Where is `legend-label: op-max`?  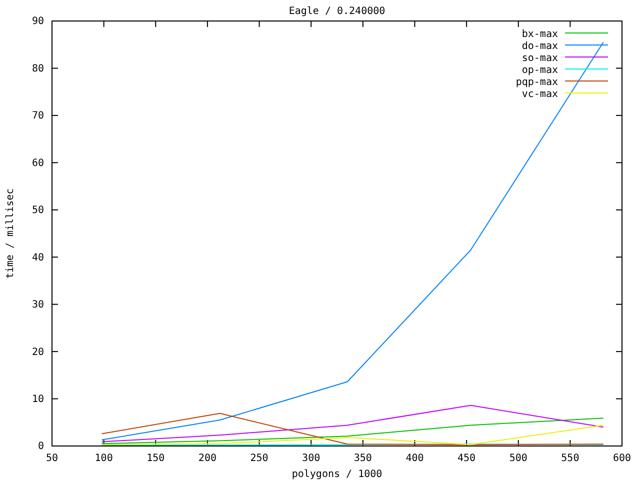 legend-label: op-max is located at coordinates (540, 70).